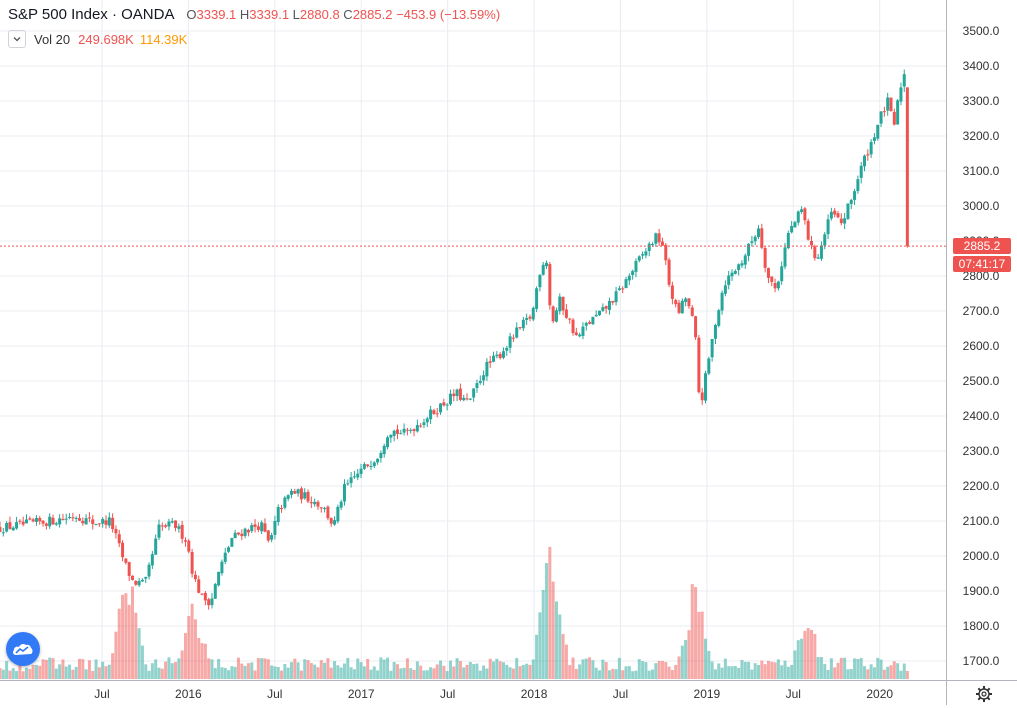 Image resolution: width=1017 pixels, height=708 pixels. I want to click on symbol-title: S&P 500 Index · OANDA, so click(91, 14).